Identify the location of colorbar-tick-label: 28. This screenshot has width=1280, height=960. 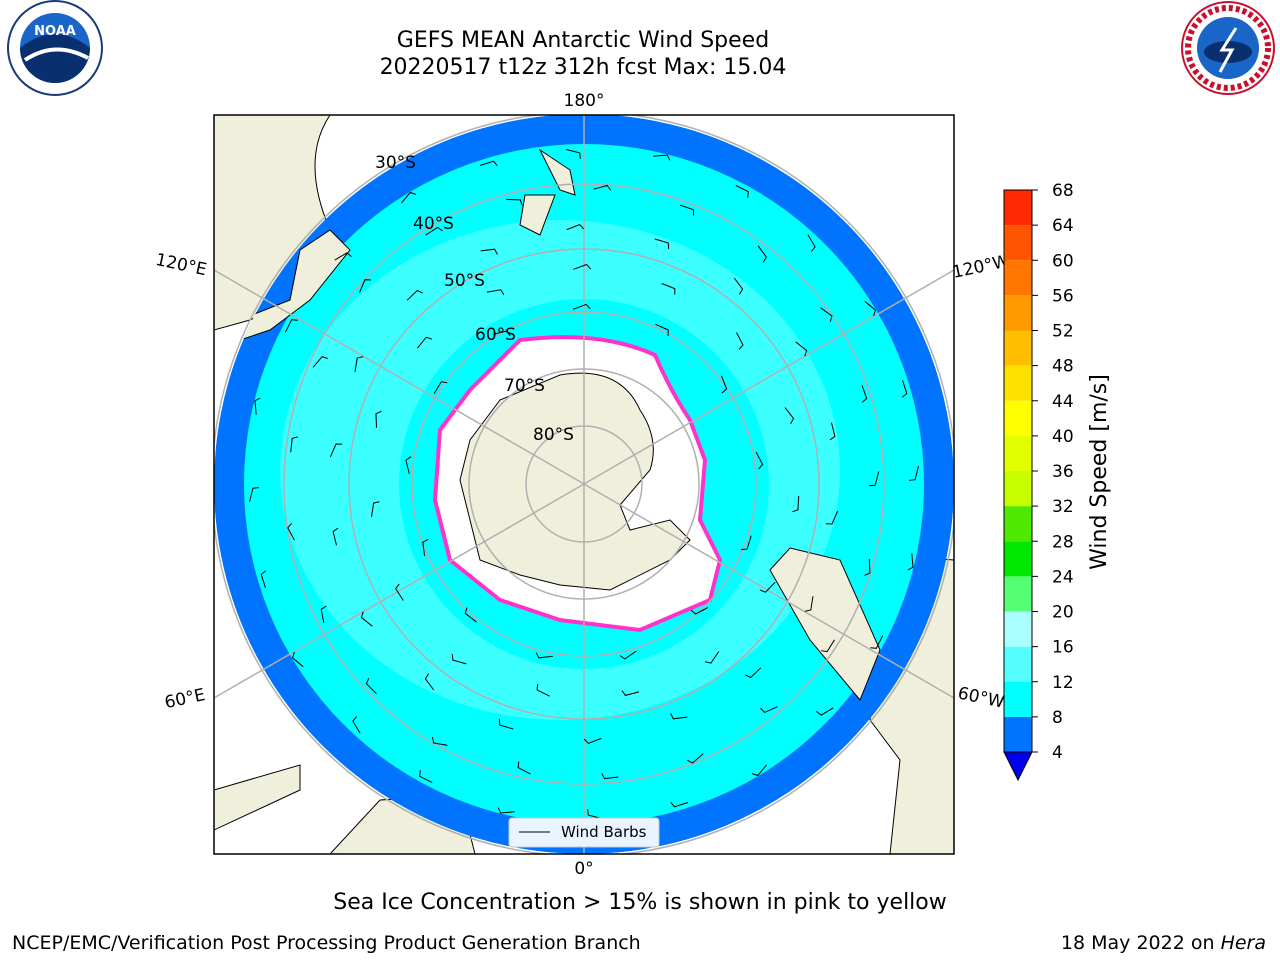
(1063, 542).